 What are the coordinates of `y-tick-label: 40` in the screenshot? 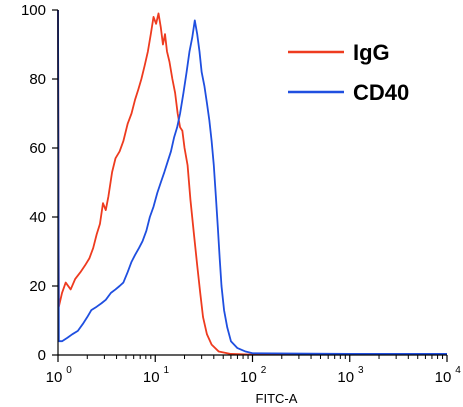 It's located at (37, 217).